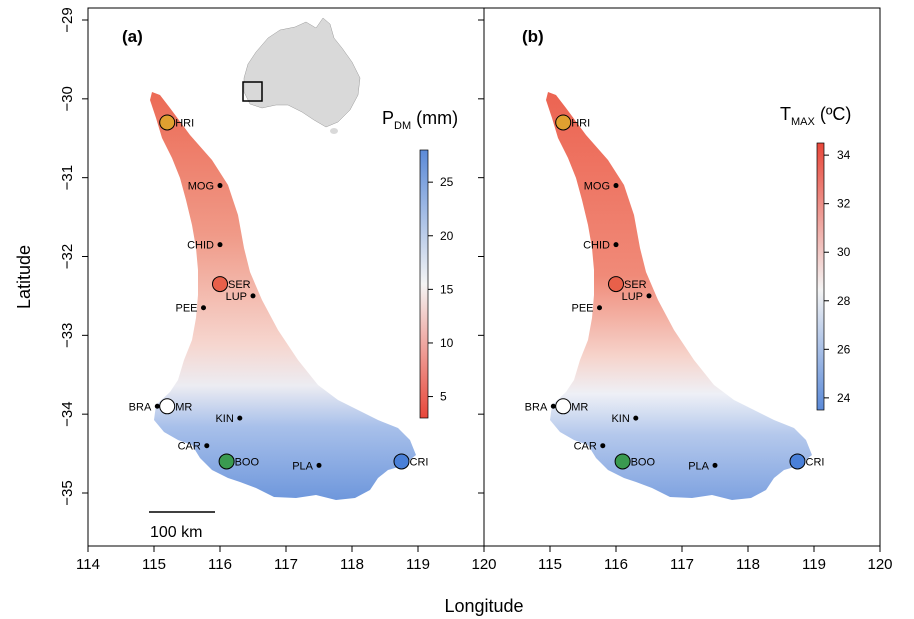 Image resolution: width=914 pixels, height=619 pixels. I want to click on australia-shape, so click(302, 72).